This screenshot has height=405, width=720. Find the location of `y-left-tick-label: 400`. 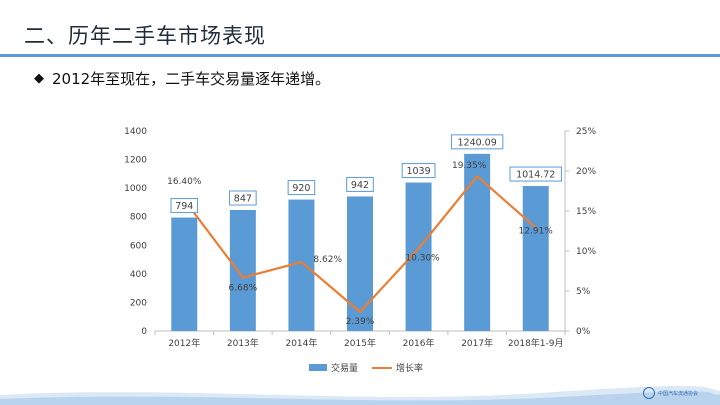

y-left-tick-label: 400 is located at coordinates (138, 275).